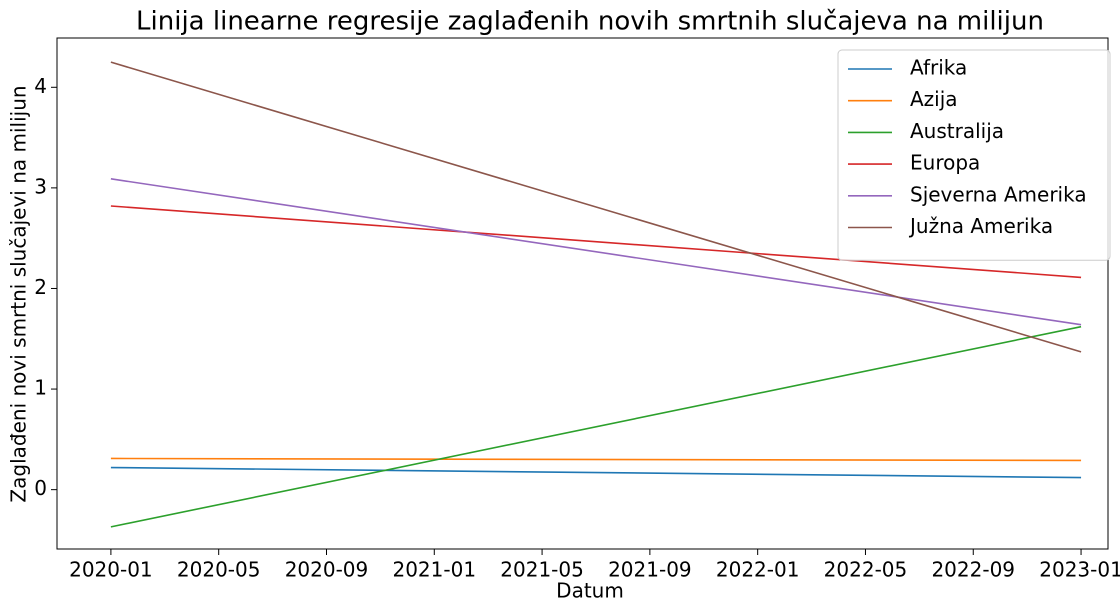 The height and width of the screenshot is (601, 1120). Describe the element at coordinates (40, 186) in the screenshot. I see `y-tick-label: 3` at that location.